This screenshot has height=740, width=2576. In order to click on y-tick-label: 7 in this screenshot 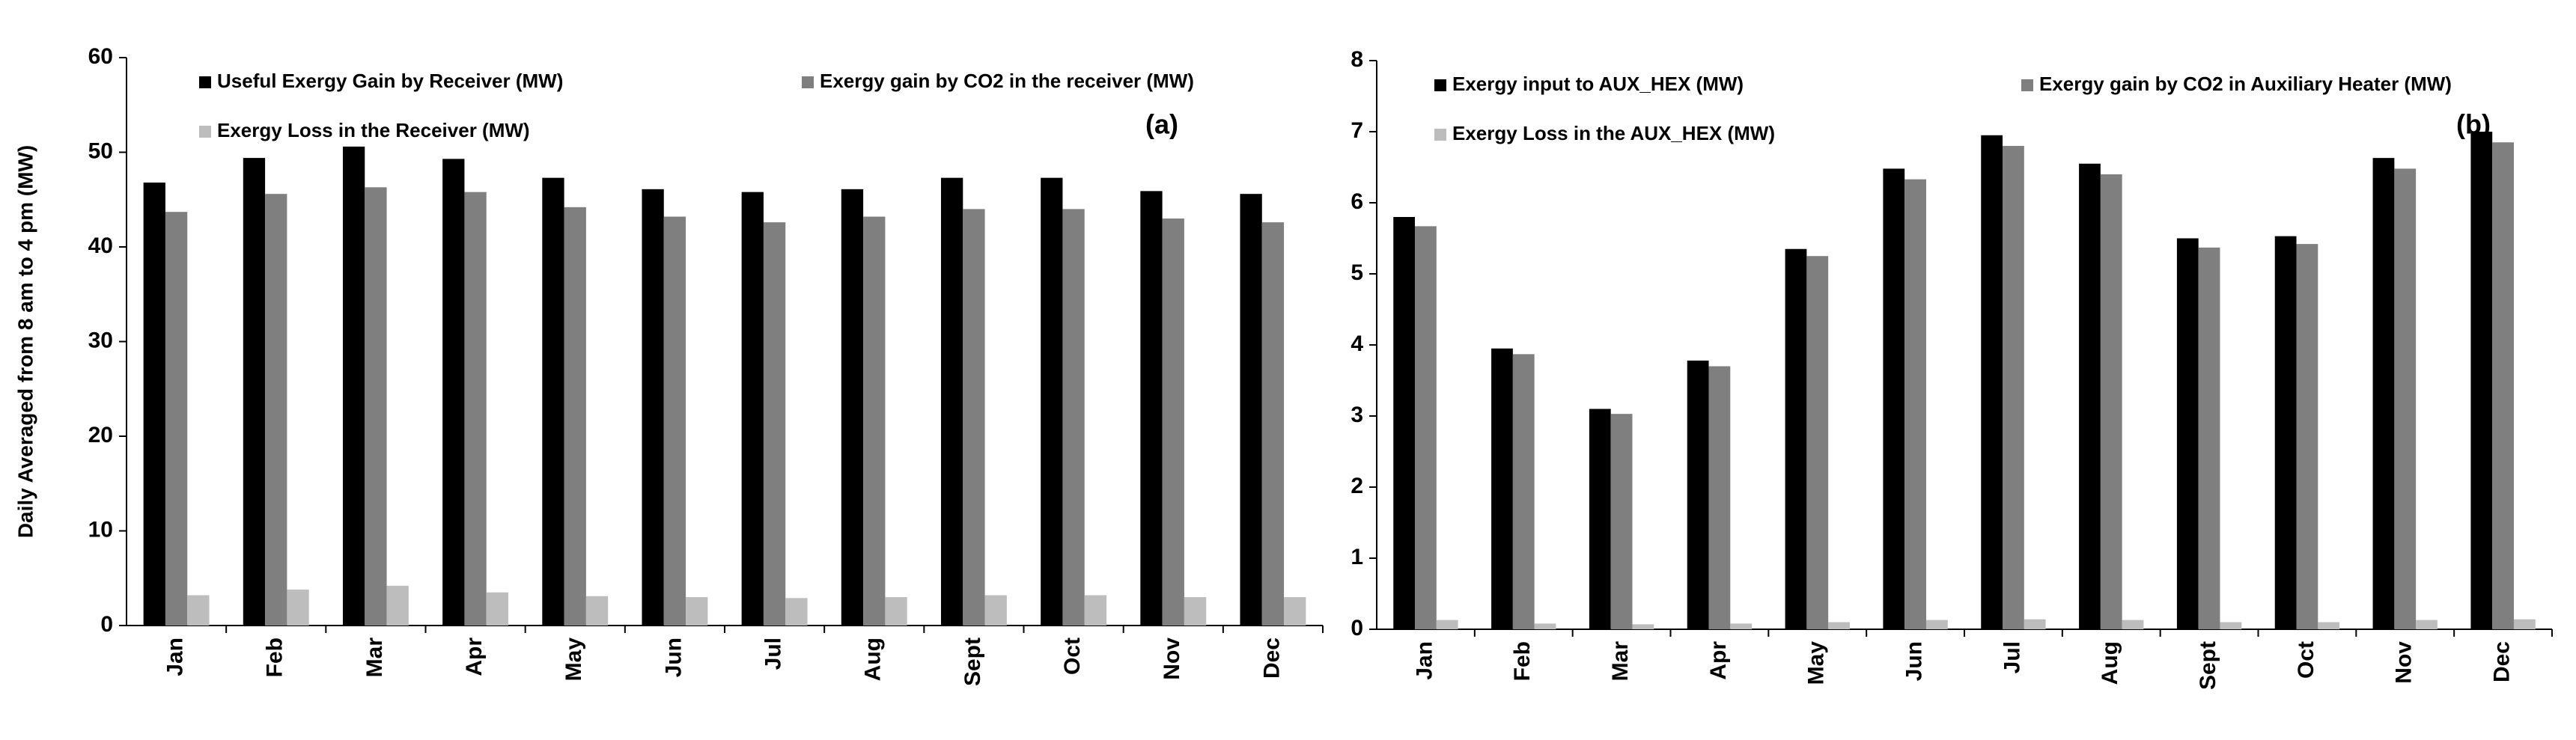, I will do `click(1357, 130)`.